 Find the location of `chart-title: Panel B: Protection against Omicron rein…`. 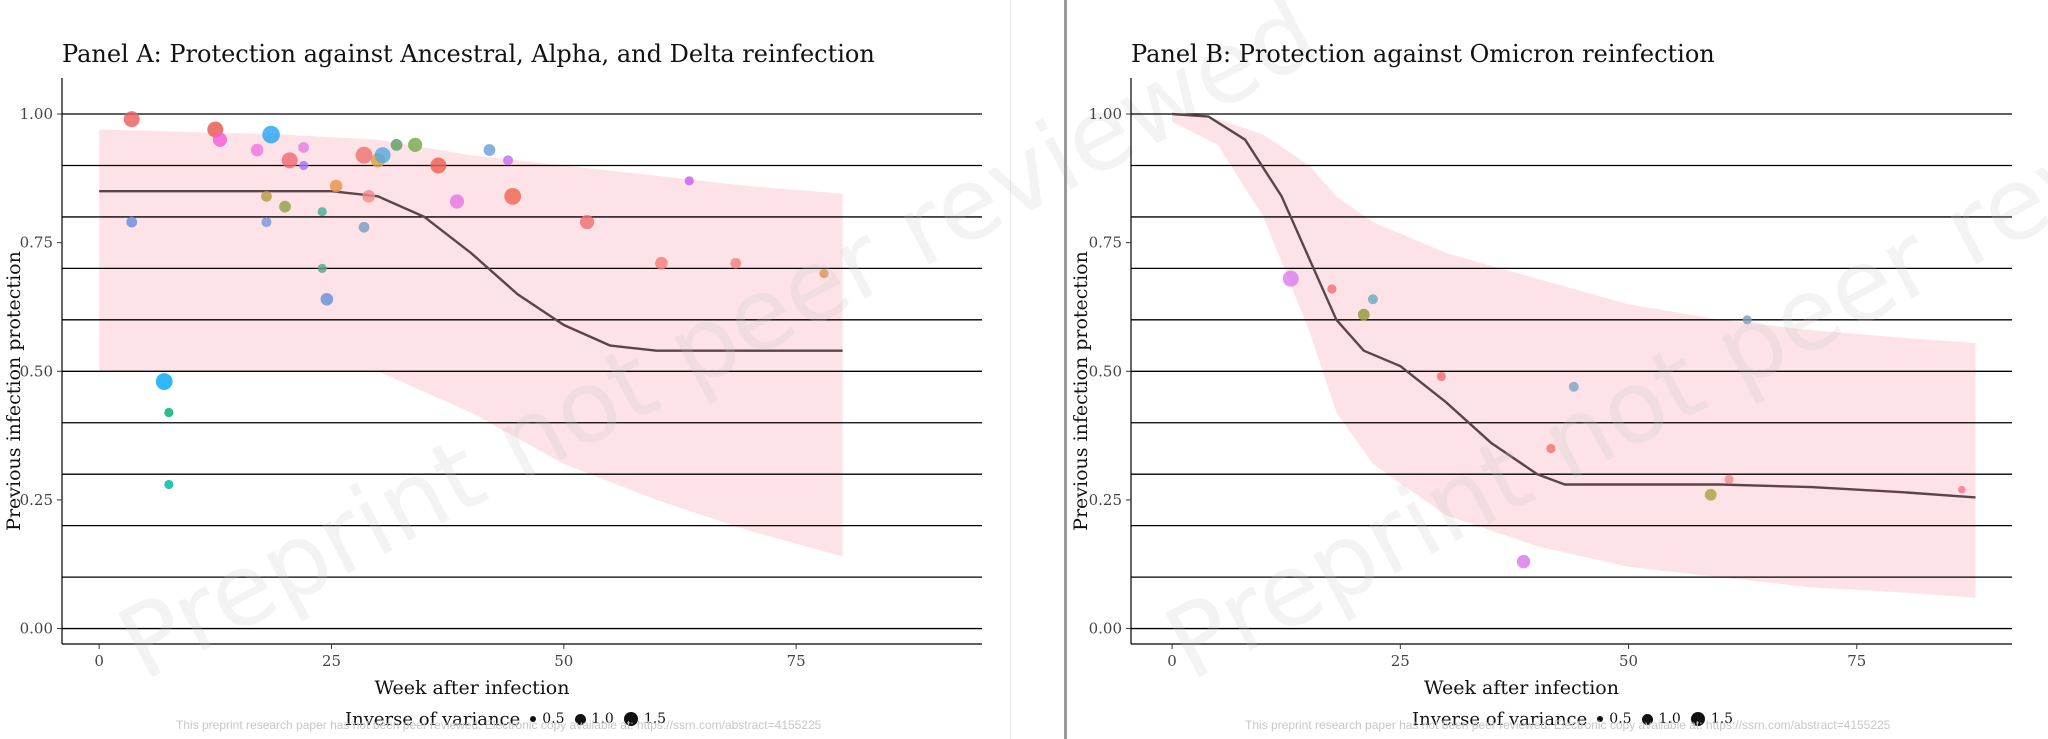

chart-title: Panel B: Protection against Omicron rein… is located at coordinates (1423, 54).